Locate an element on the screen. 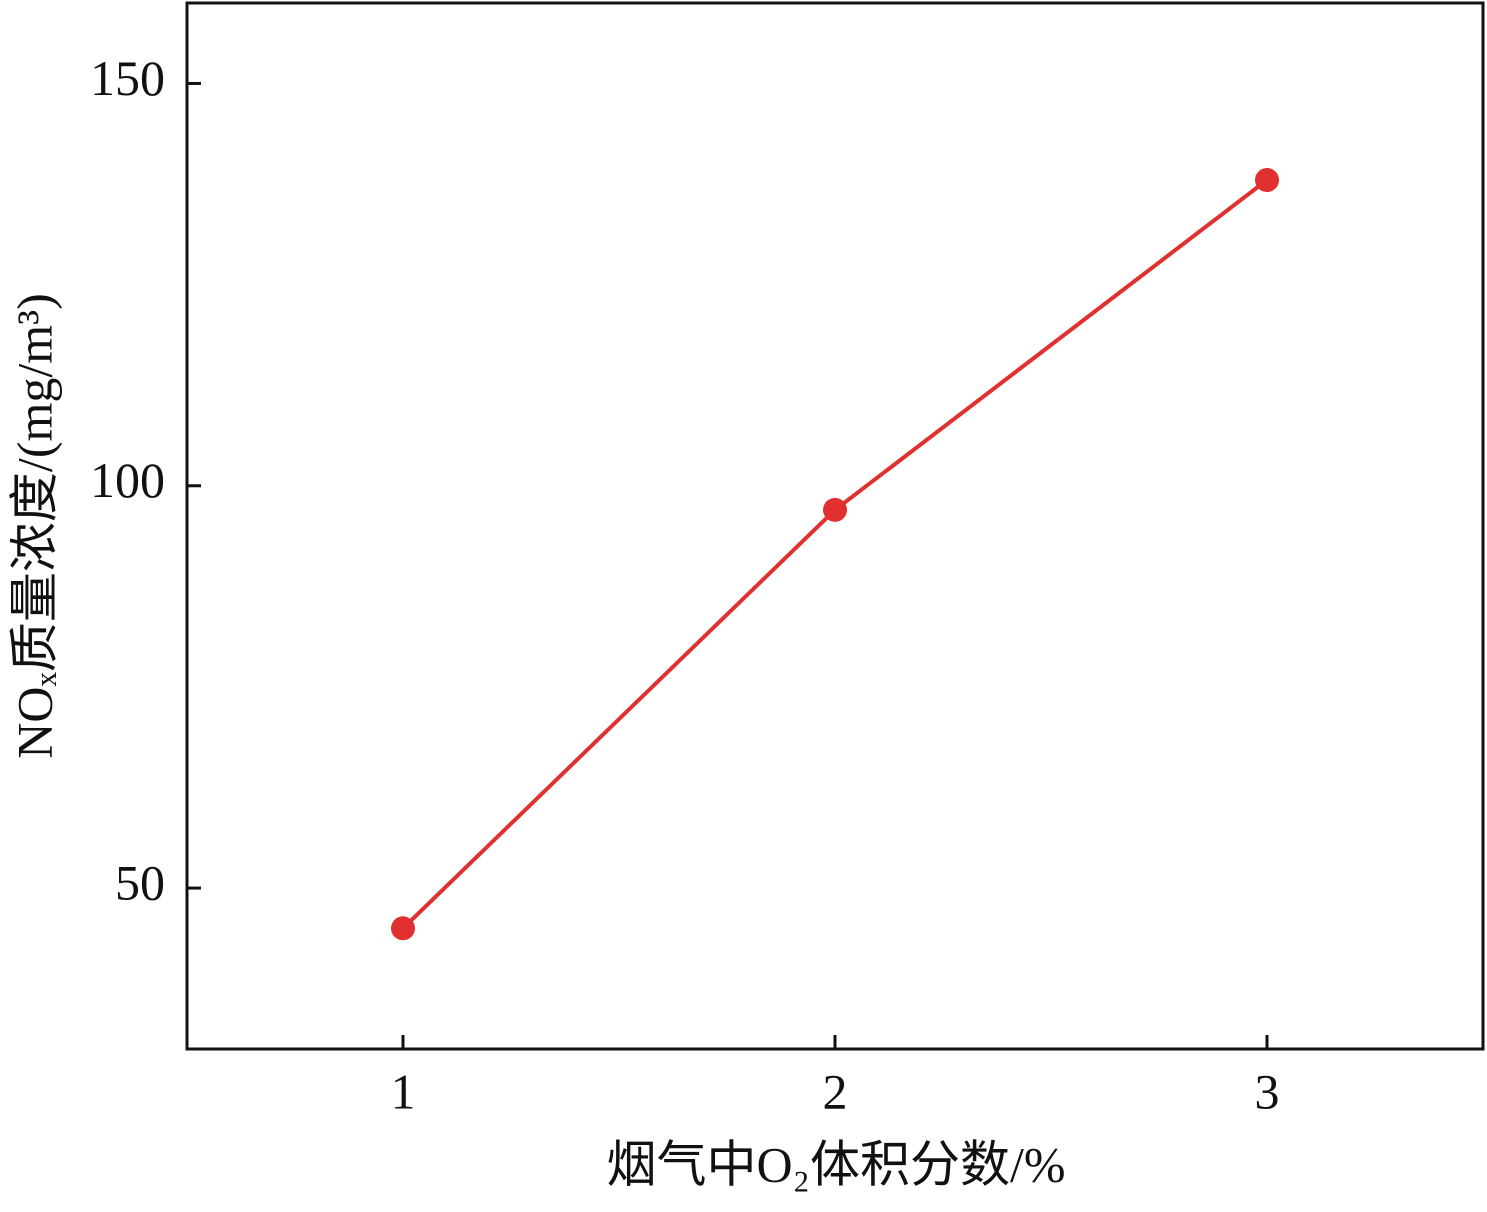 The image size is (1487, 1212). x-tick-label: 1 is located at coordinates (403, 1091).